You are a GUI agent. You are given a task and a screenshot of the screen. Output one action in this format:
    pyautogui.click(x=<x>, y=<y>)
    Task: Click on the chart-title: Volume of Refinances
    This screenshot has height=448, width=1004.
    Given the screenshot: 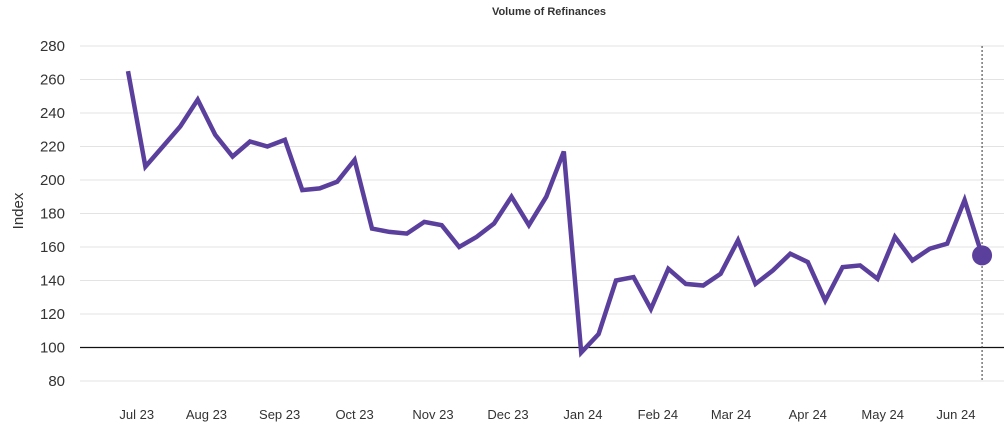 What is the action you would take?
    pyautogui.click(x=549, y=12)
    